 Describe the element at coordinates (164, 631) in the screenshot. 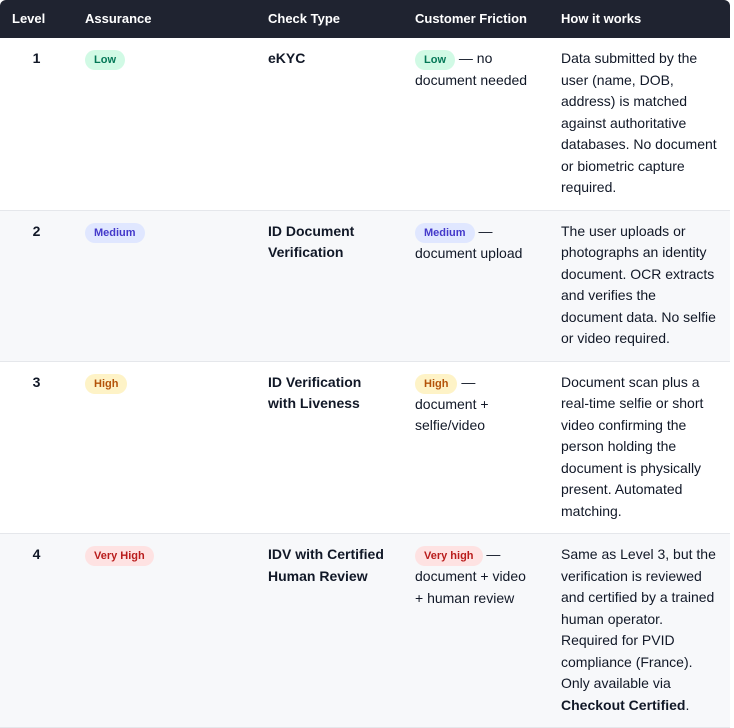

I see `assurance-cell: Very High` at that location.